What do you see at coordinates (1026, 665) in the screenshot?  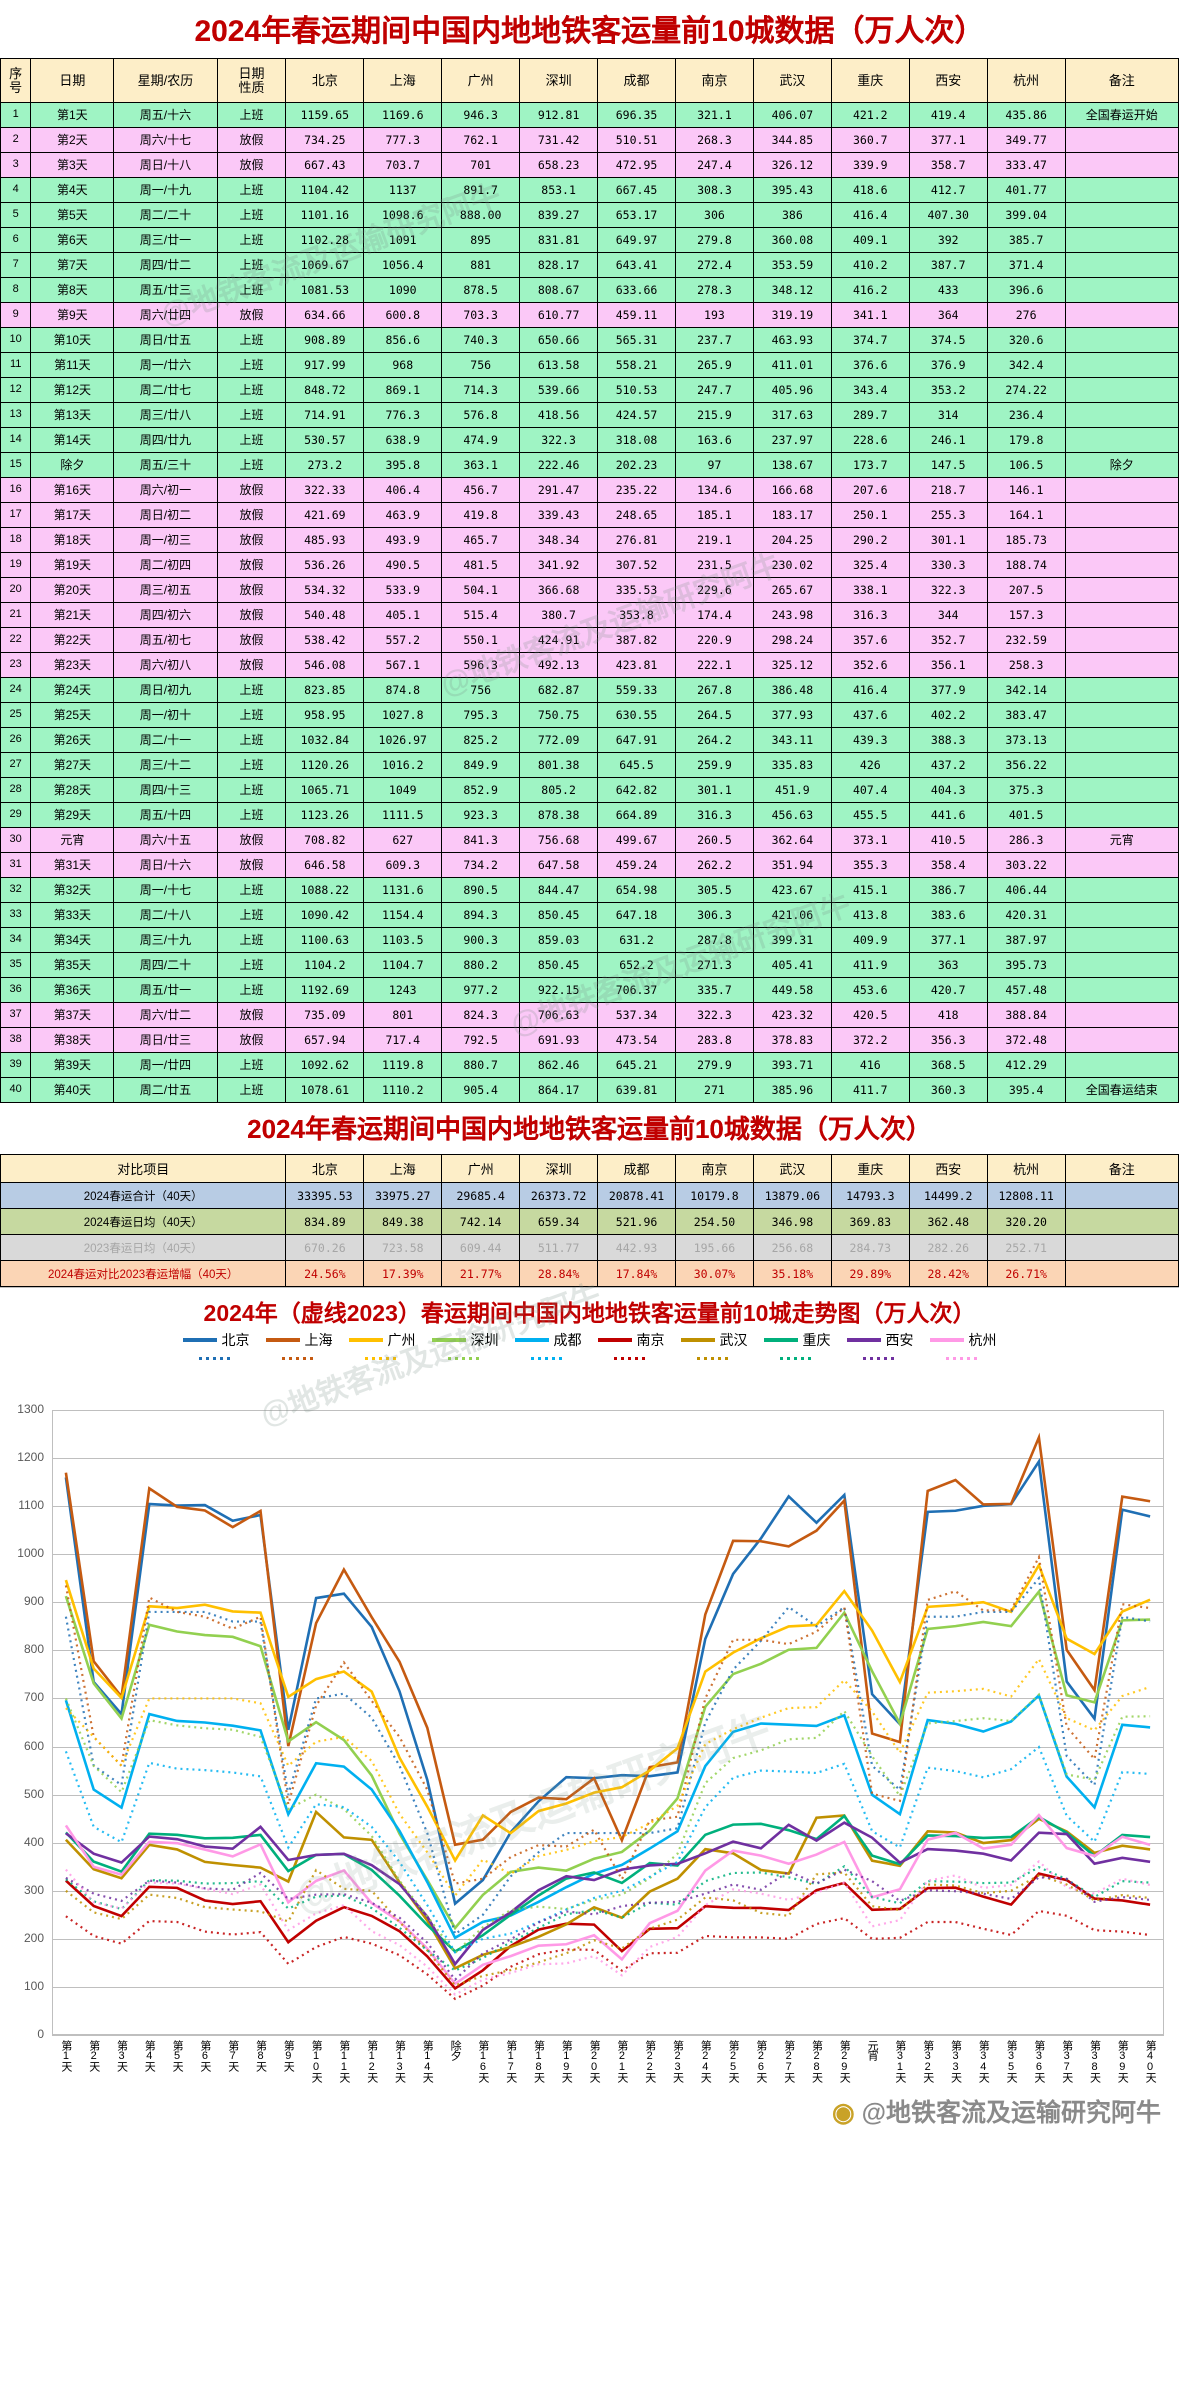 I see `table-cell: 258.3` at bounding box center [1026, 665].